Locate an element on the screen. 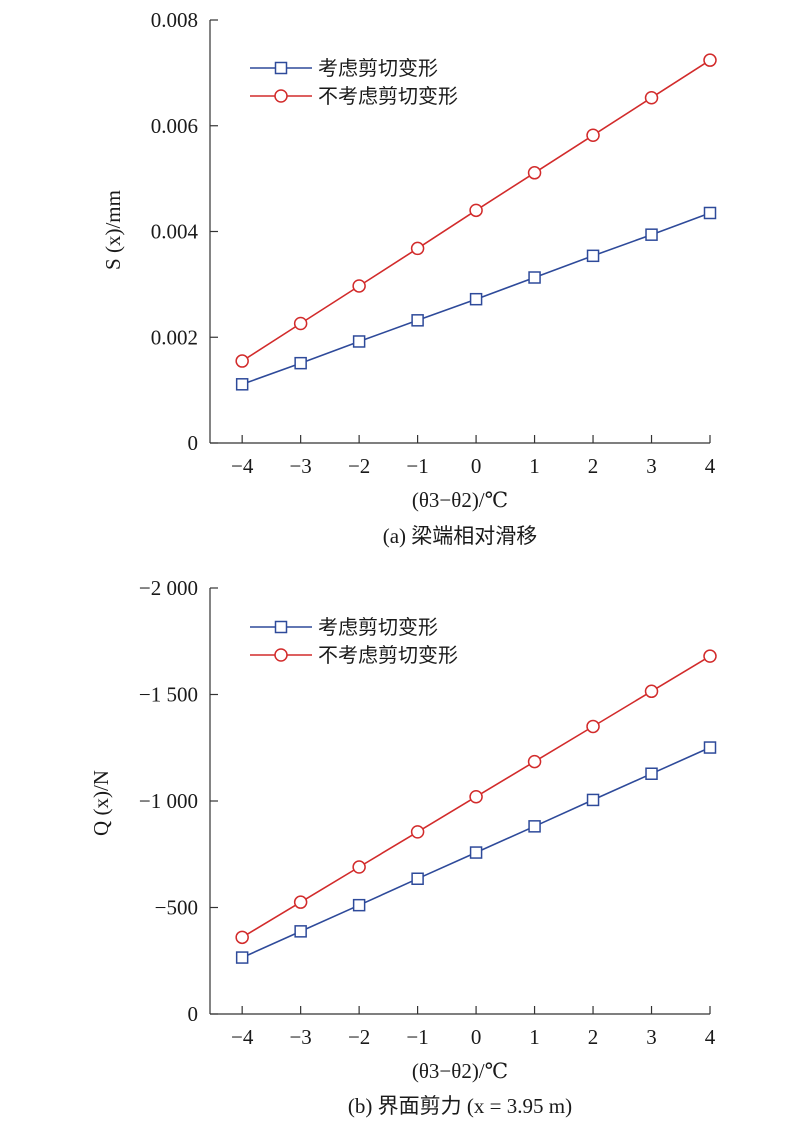 The image size is (800, 1129). y-tick-label: 0.006 is located at coordinates (174, 126).